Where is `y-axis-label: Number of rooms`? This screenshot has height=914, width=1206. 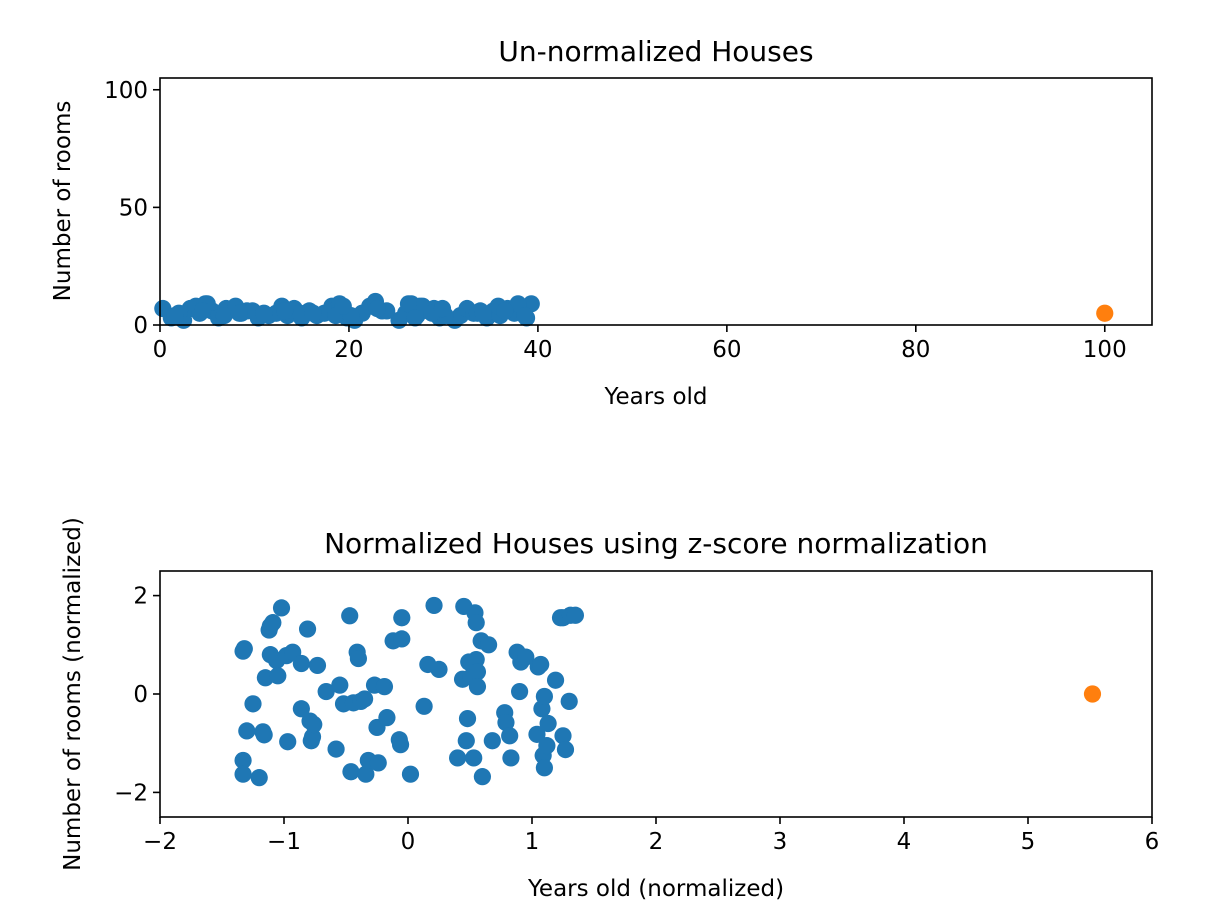
y-axis-label: Number of rooms is located at coordinates (63, 201).